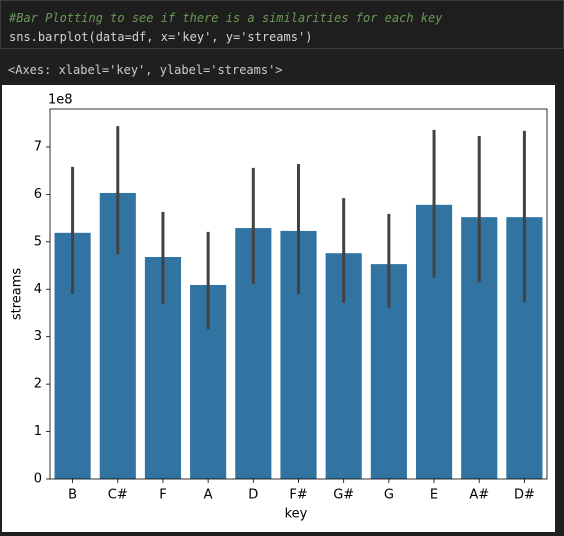 The width and height of the screenshot is (564, 536). What do you see at coordinates (162, 495) in the screenshot?
I see `x-tick-label: F` at bounding box center [162, 495].